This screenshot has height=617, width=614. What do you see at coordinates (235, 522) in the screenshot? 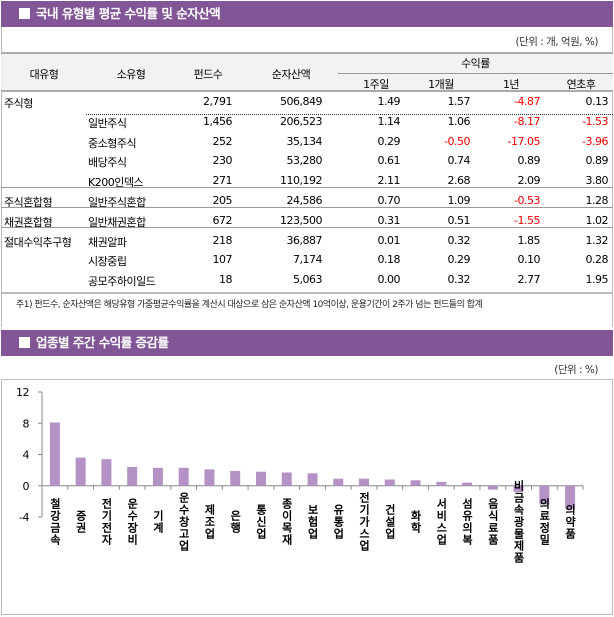
I see `x-tick-label: 은행` at bounding box center [235, 522].